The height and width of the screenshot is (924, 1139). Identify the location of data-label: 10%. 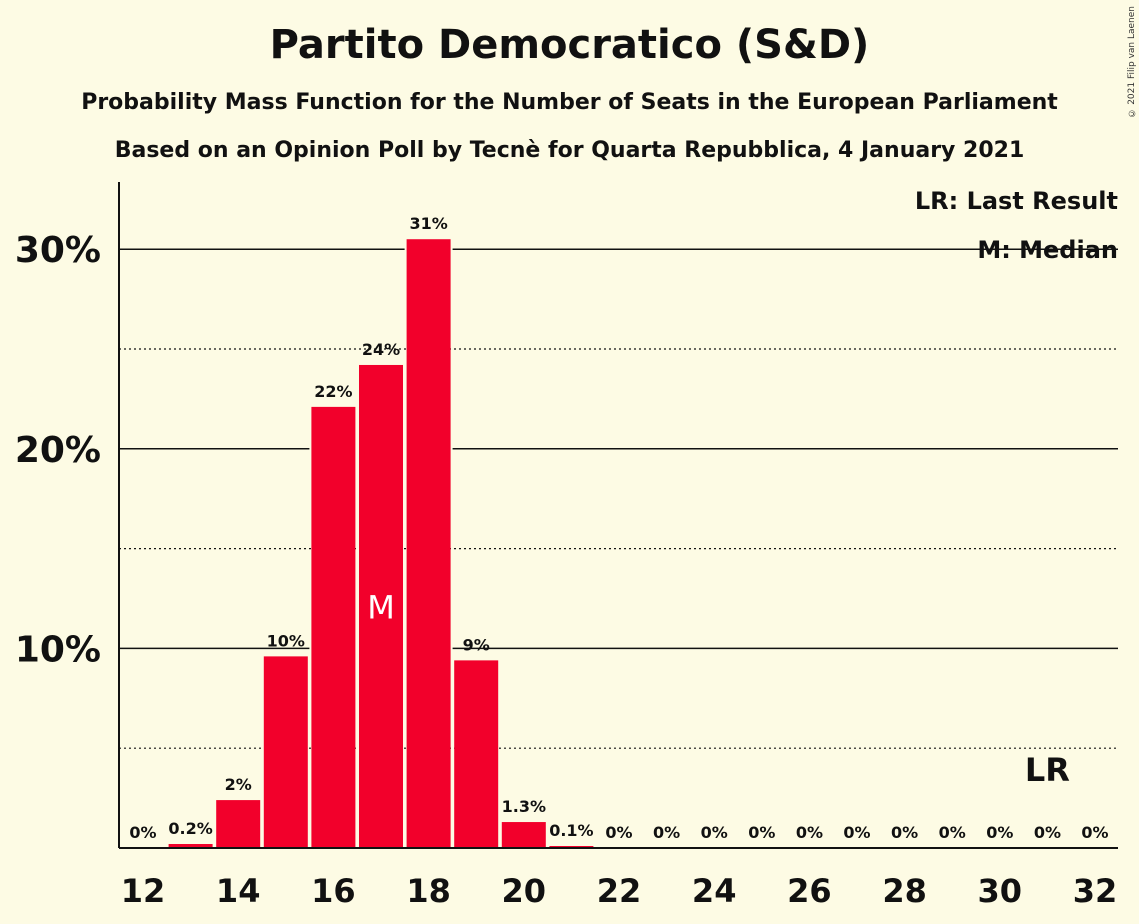
(286, 640).